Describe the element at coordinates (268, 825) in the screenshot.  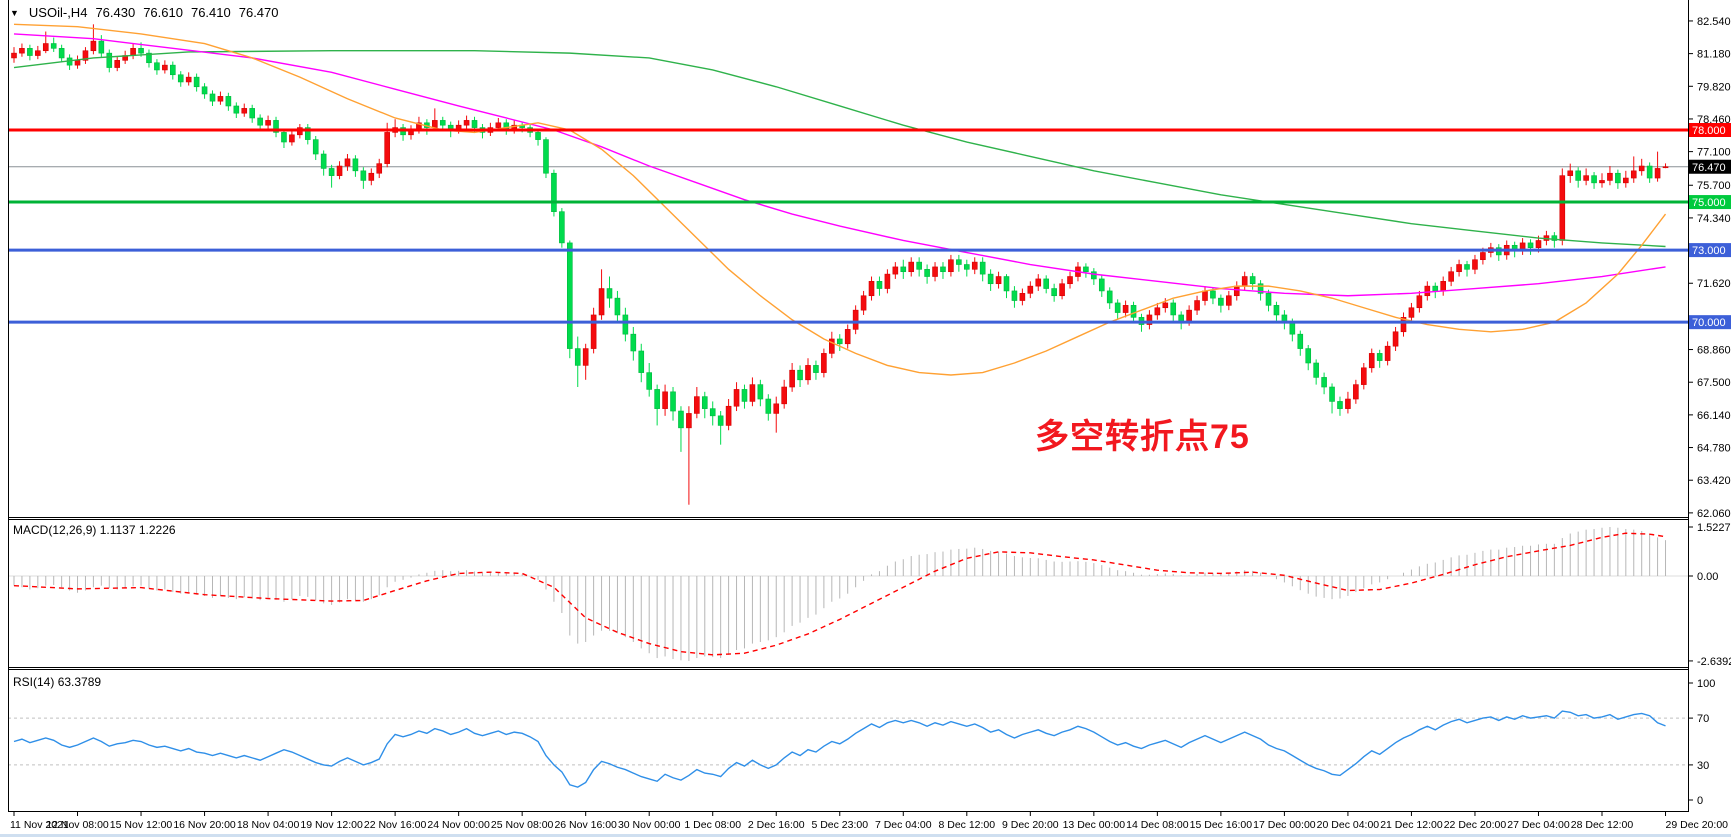
I see `svg-text: 18 Nov 04:00` at that location.